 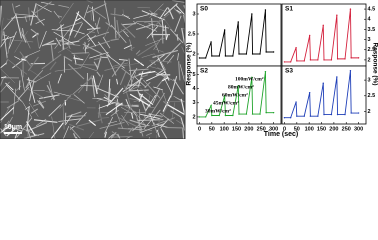 I want to click on annotation: 80mW/cm², so click(x=241, y=87).